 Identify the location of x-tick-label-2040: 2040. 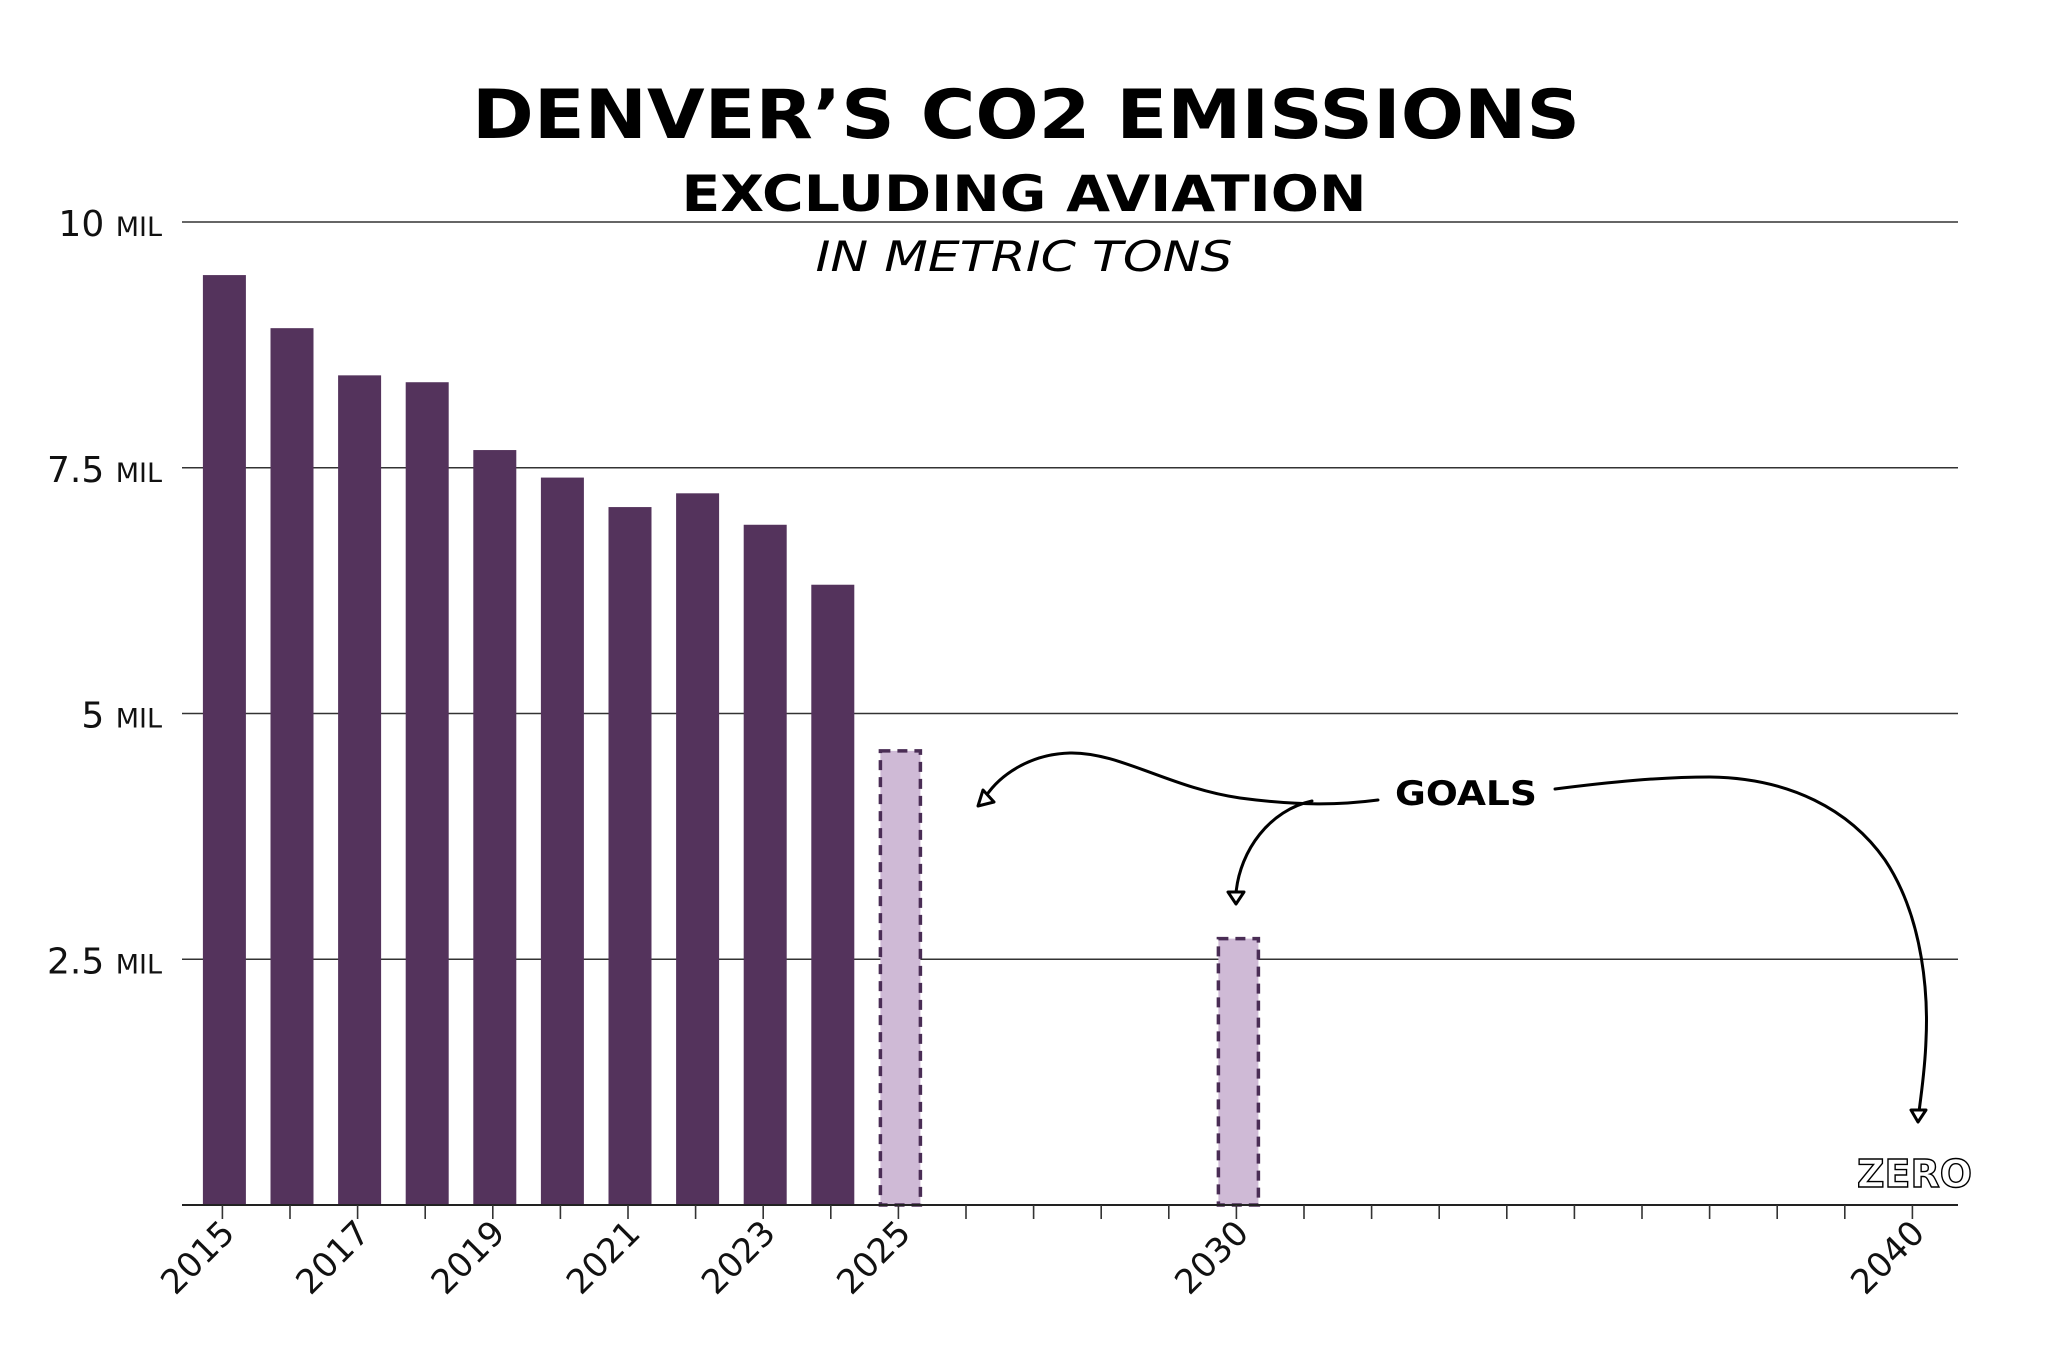
(1887, 1257).